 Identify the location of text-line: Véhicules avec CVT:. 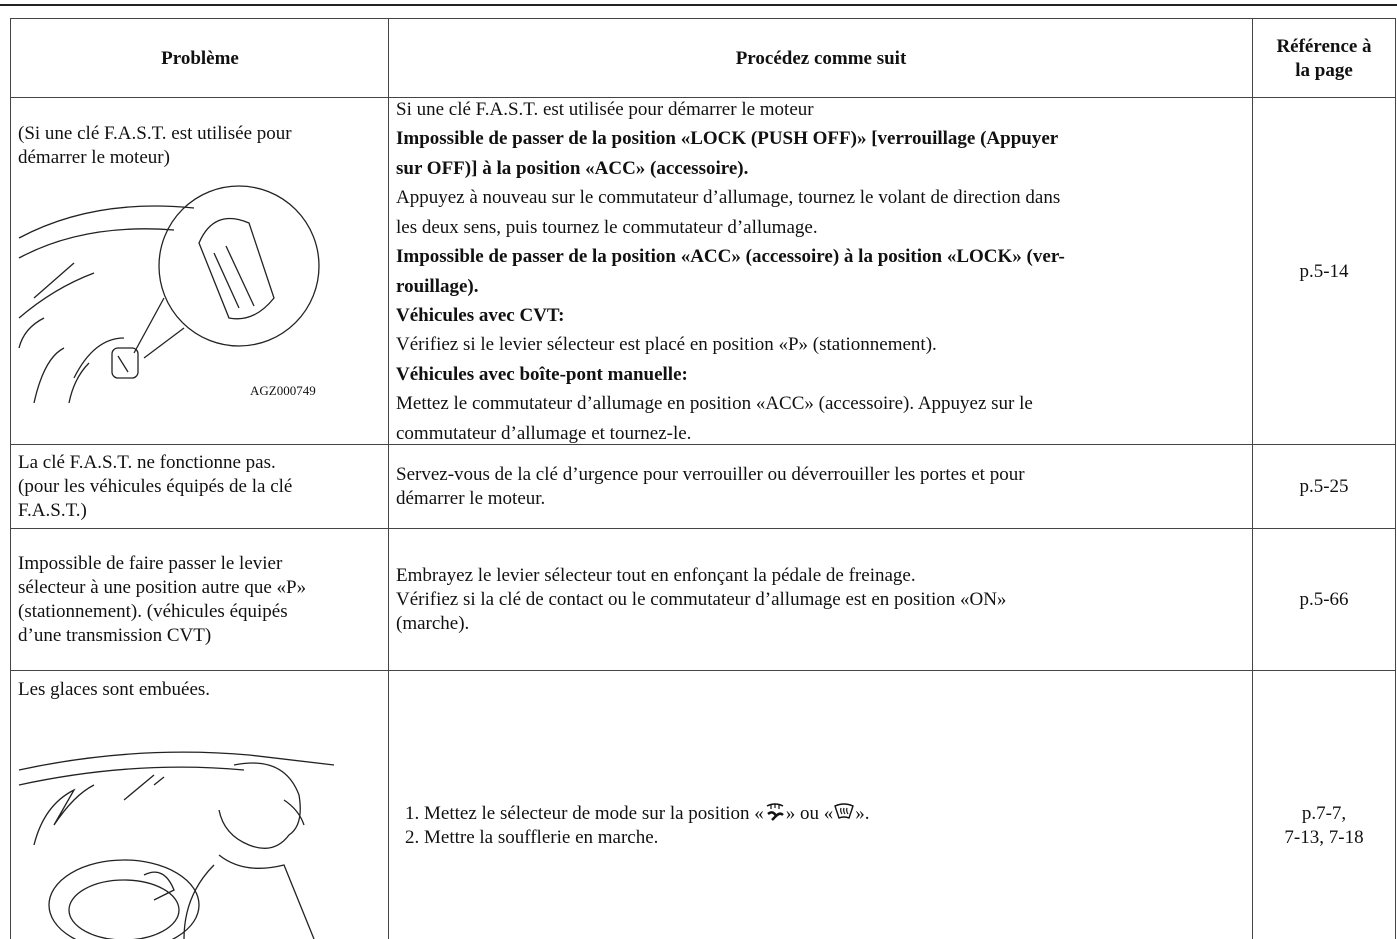
(480, 315).